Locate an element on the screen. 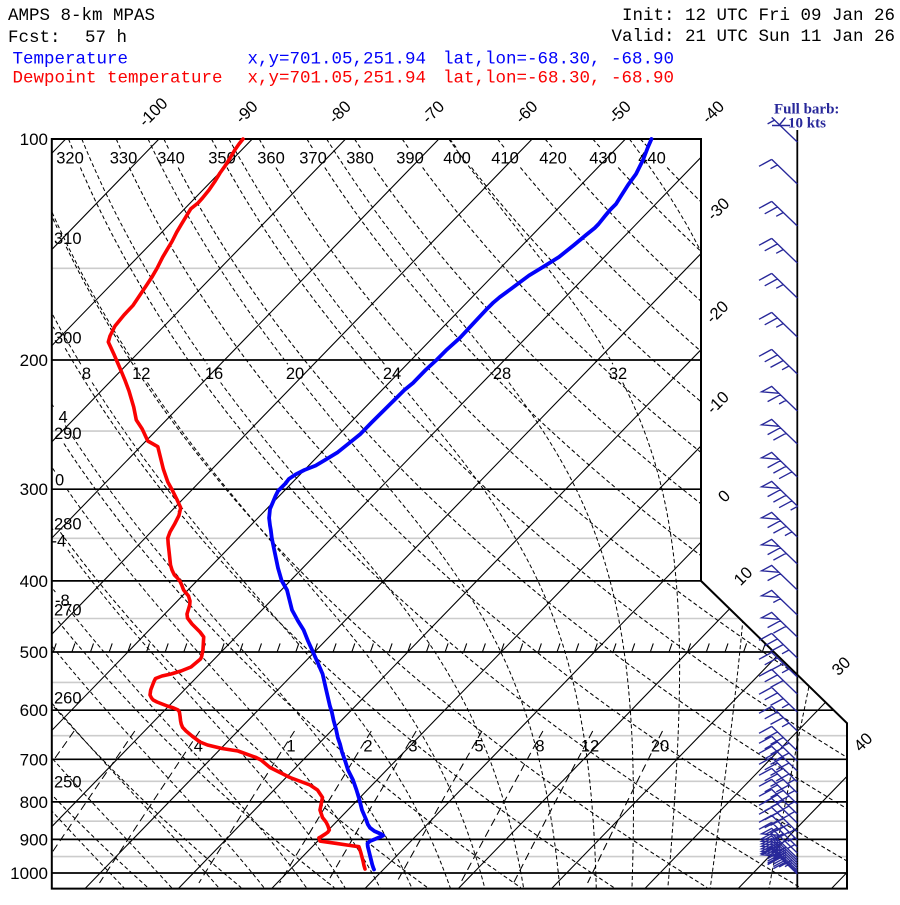  svg-text: 250 is located at coordinates (68, 783).